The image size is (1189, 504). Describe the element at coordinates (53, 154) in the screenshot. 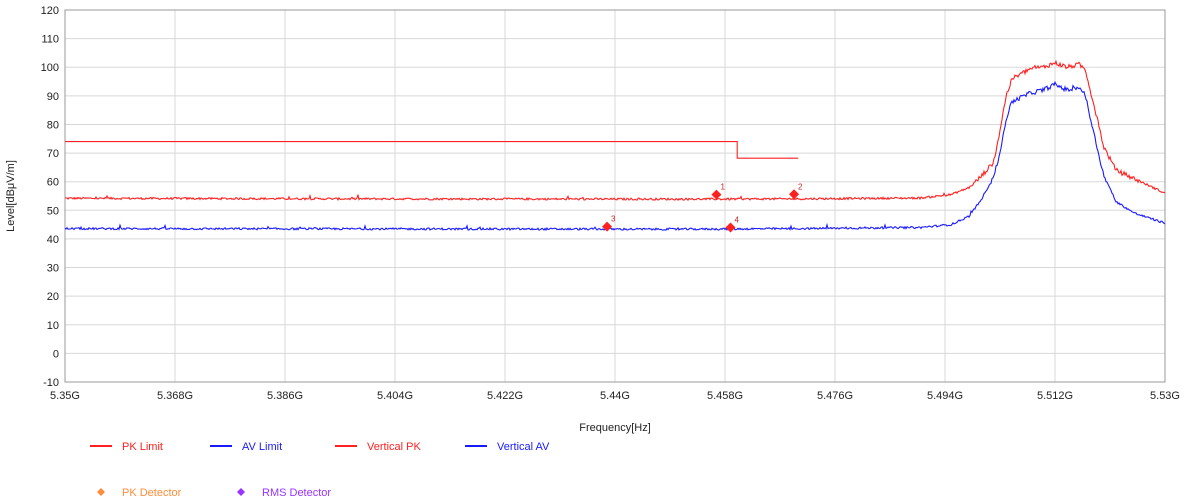

I see `y-tick-label: 70` at that location.